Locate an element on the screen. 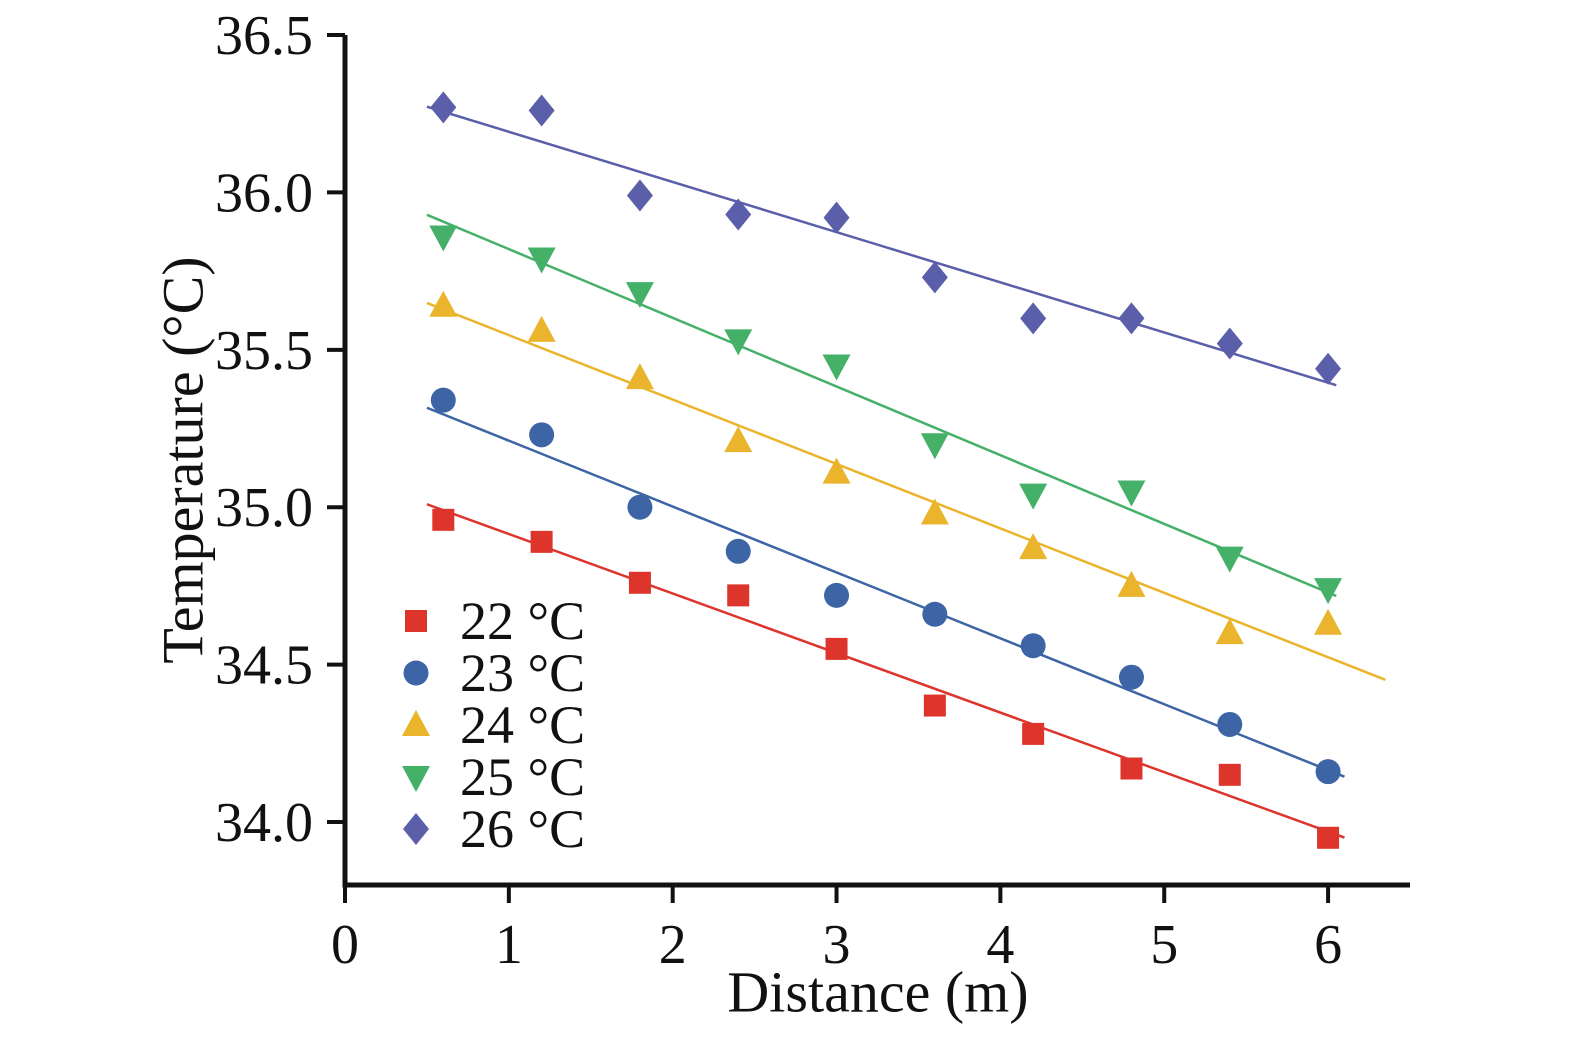 Image resolution: width=1575 pixels, height=1043 pixels. y-tick-label: 35.0 is located at coordinates (264, 508).